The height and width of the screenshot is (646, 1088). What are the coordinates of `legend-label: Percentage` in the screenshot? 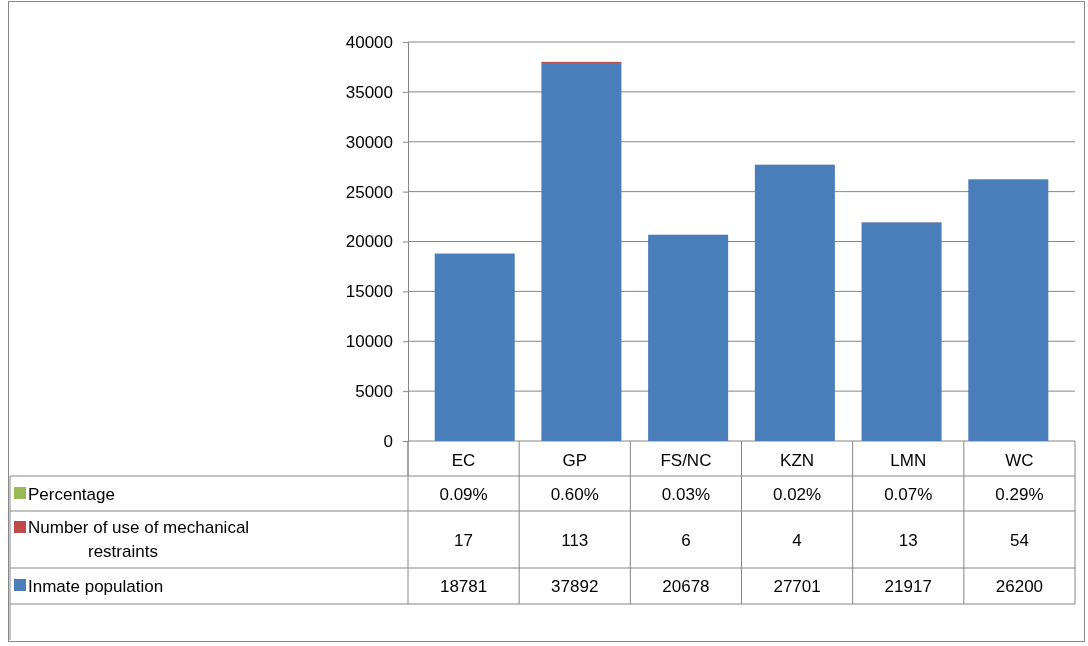 It's located at (71, 494).